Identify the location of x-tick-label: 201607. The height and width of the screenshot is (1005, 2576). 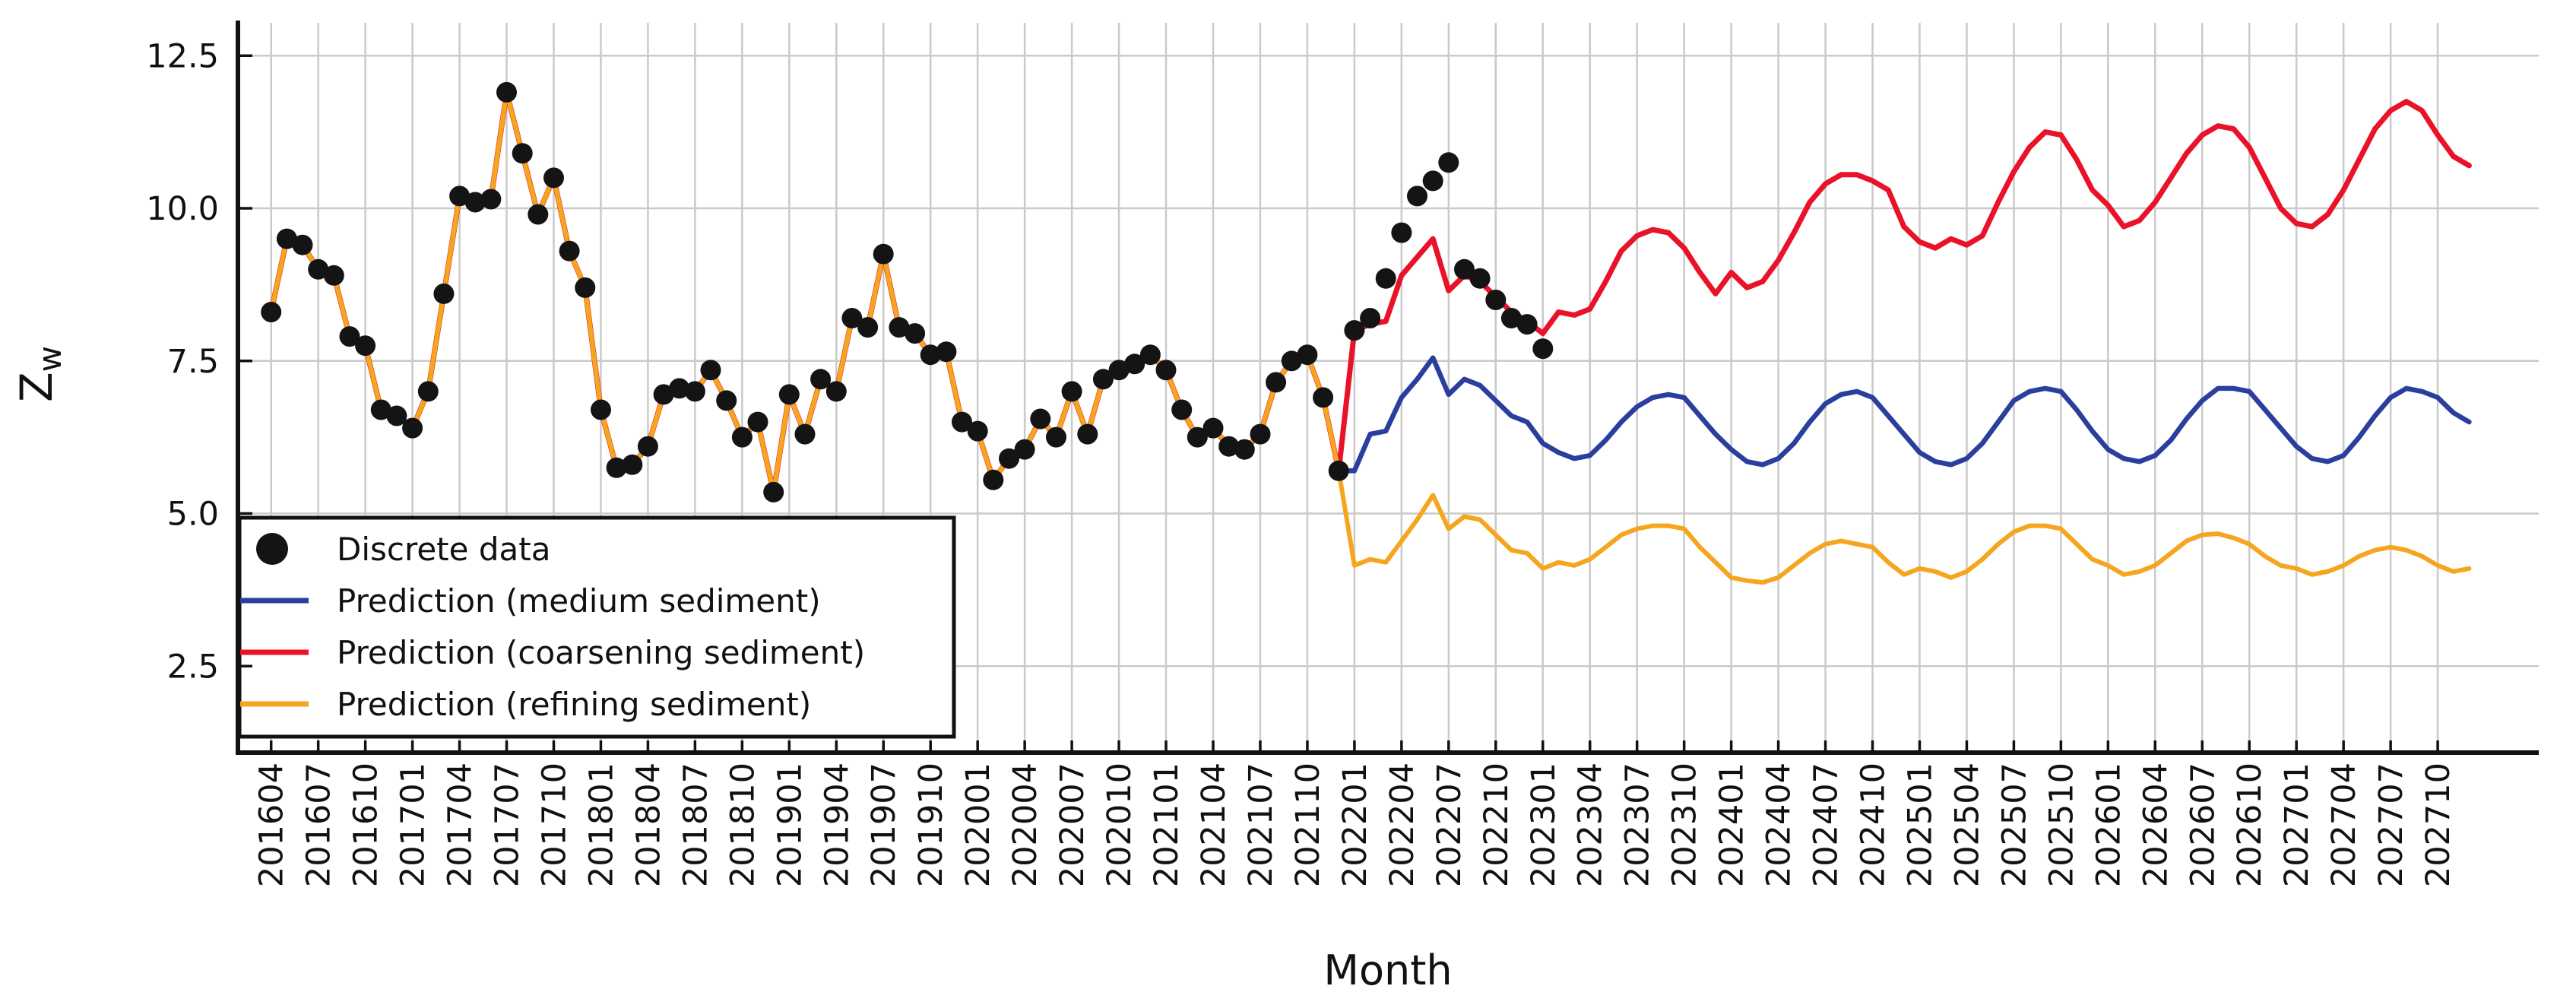
(319, 824).